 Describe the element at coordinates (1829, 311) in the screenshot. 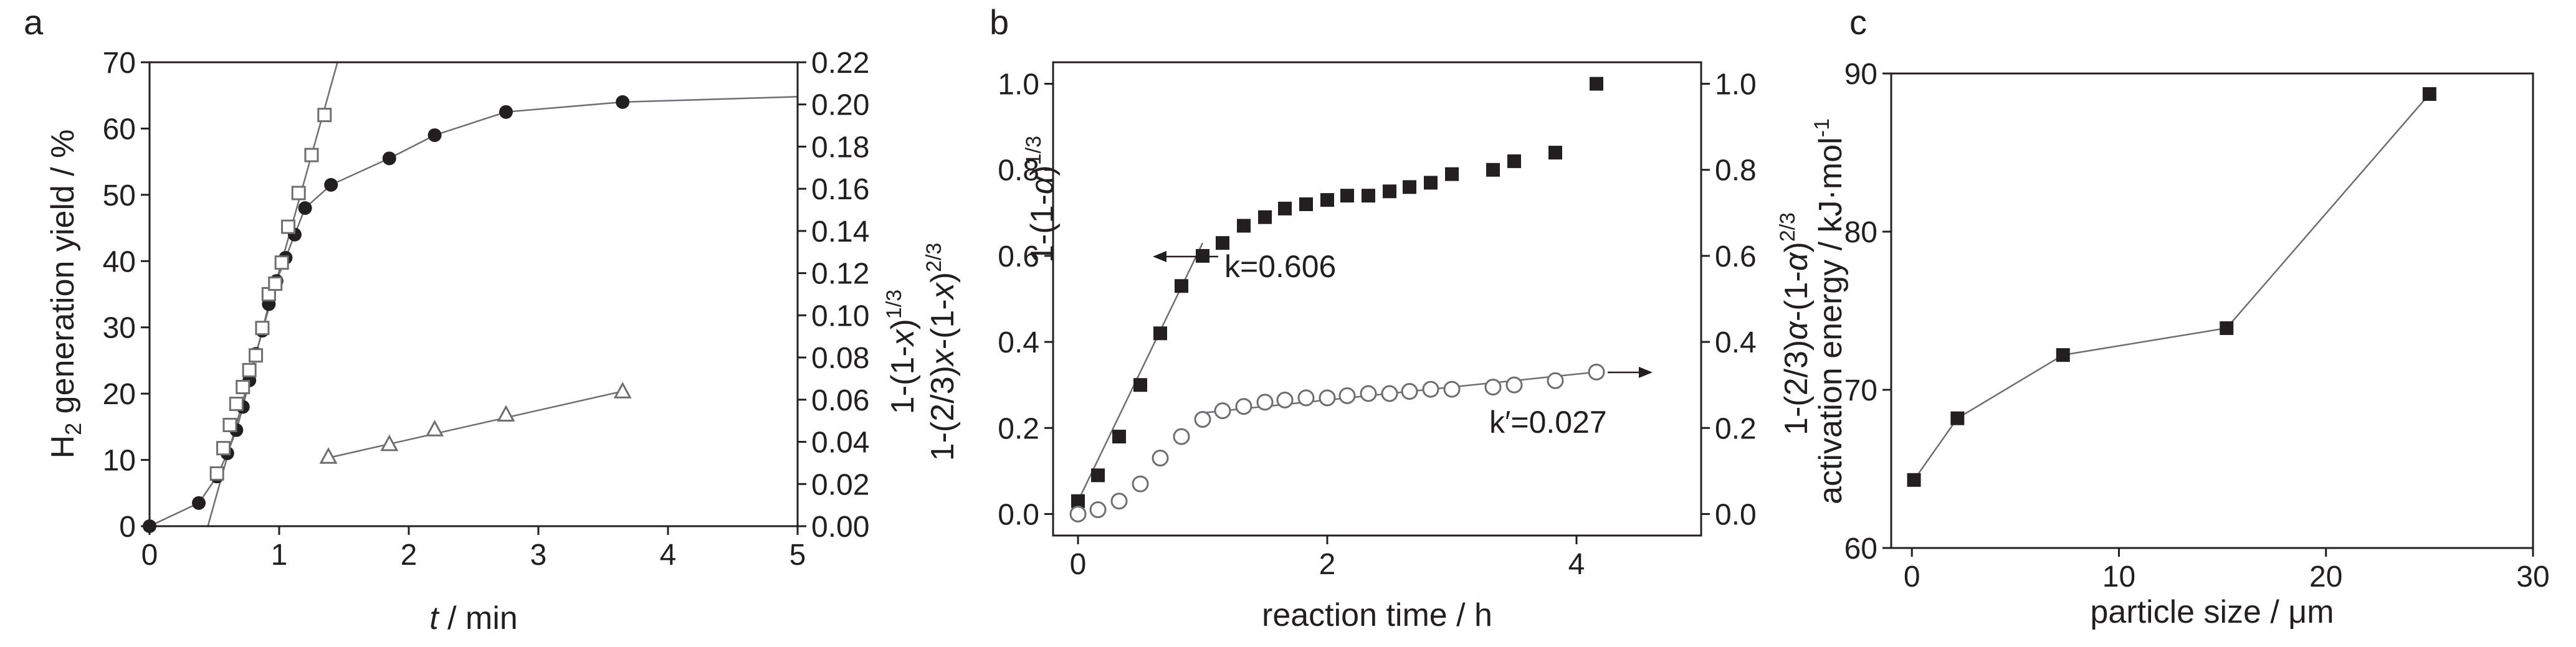

I see `panel-c-ylabel: activation energy / kJ·mol-1` at that location.